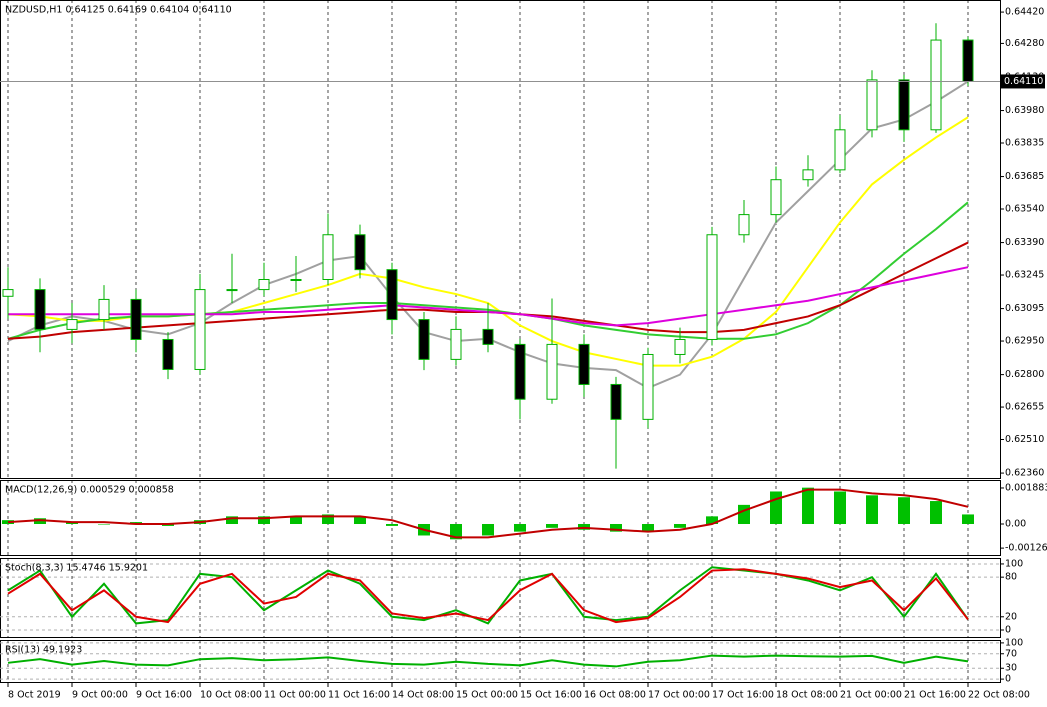 This screenshot has height=707, width=1047. I want to click on y-tick-label: 0.62510, so click(1024, 439).